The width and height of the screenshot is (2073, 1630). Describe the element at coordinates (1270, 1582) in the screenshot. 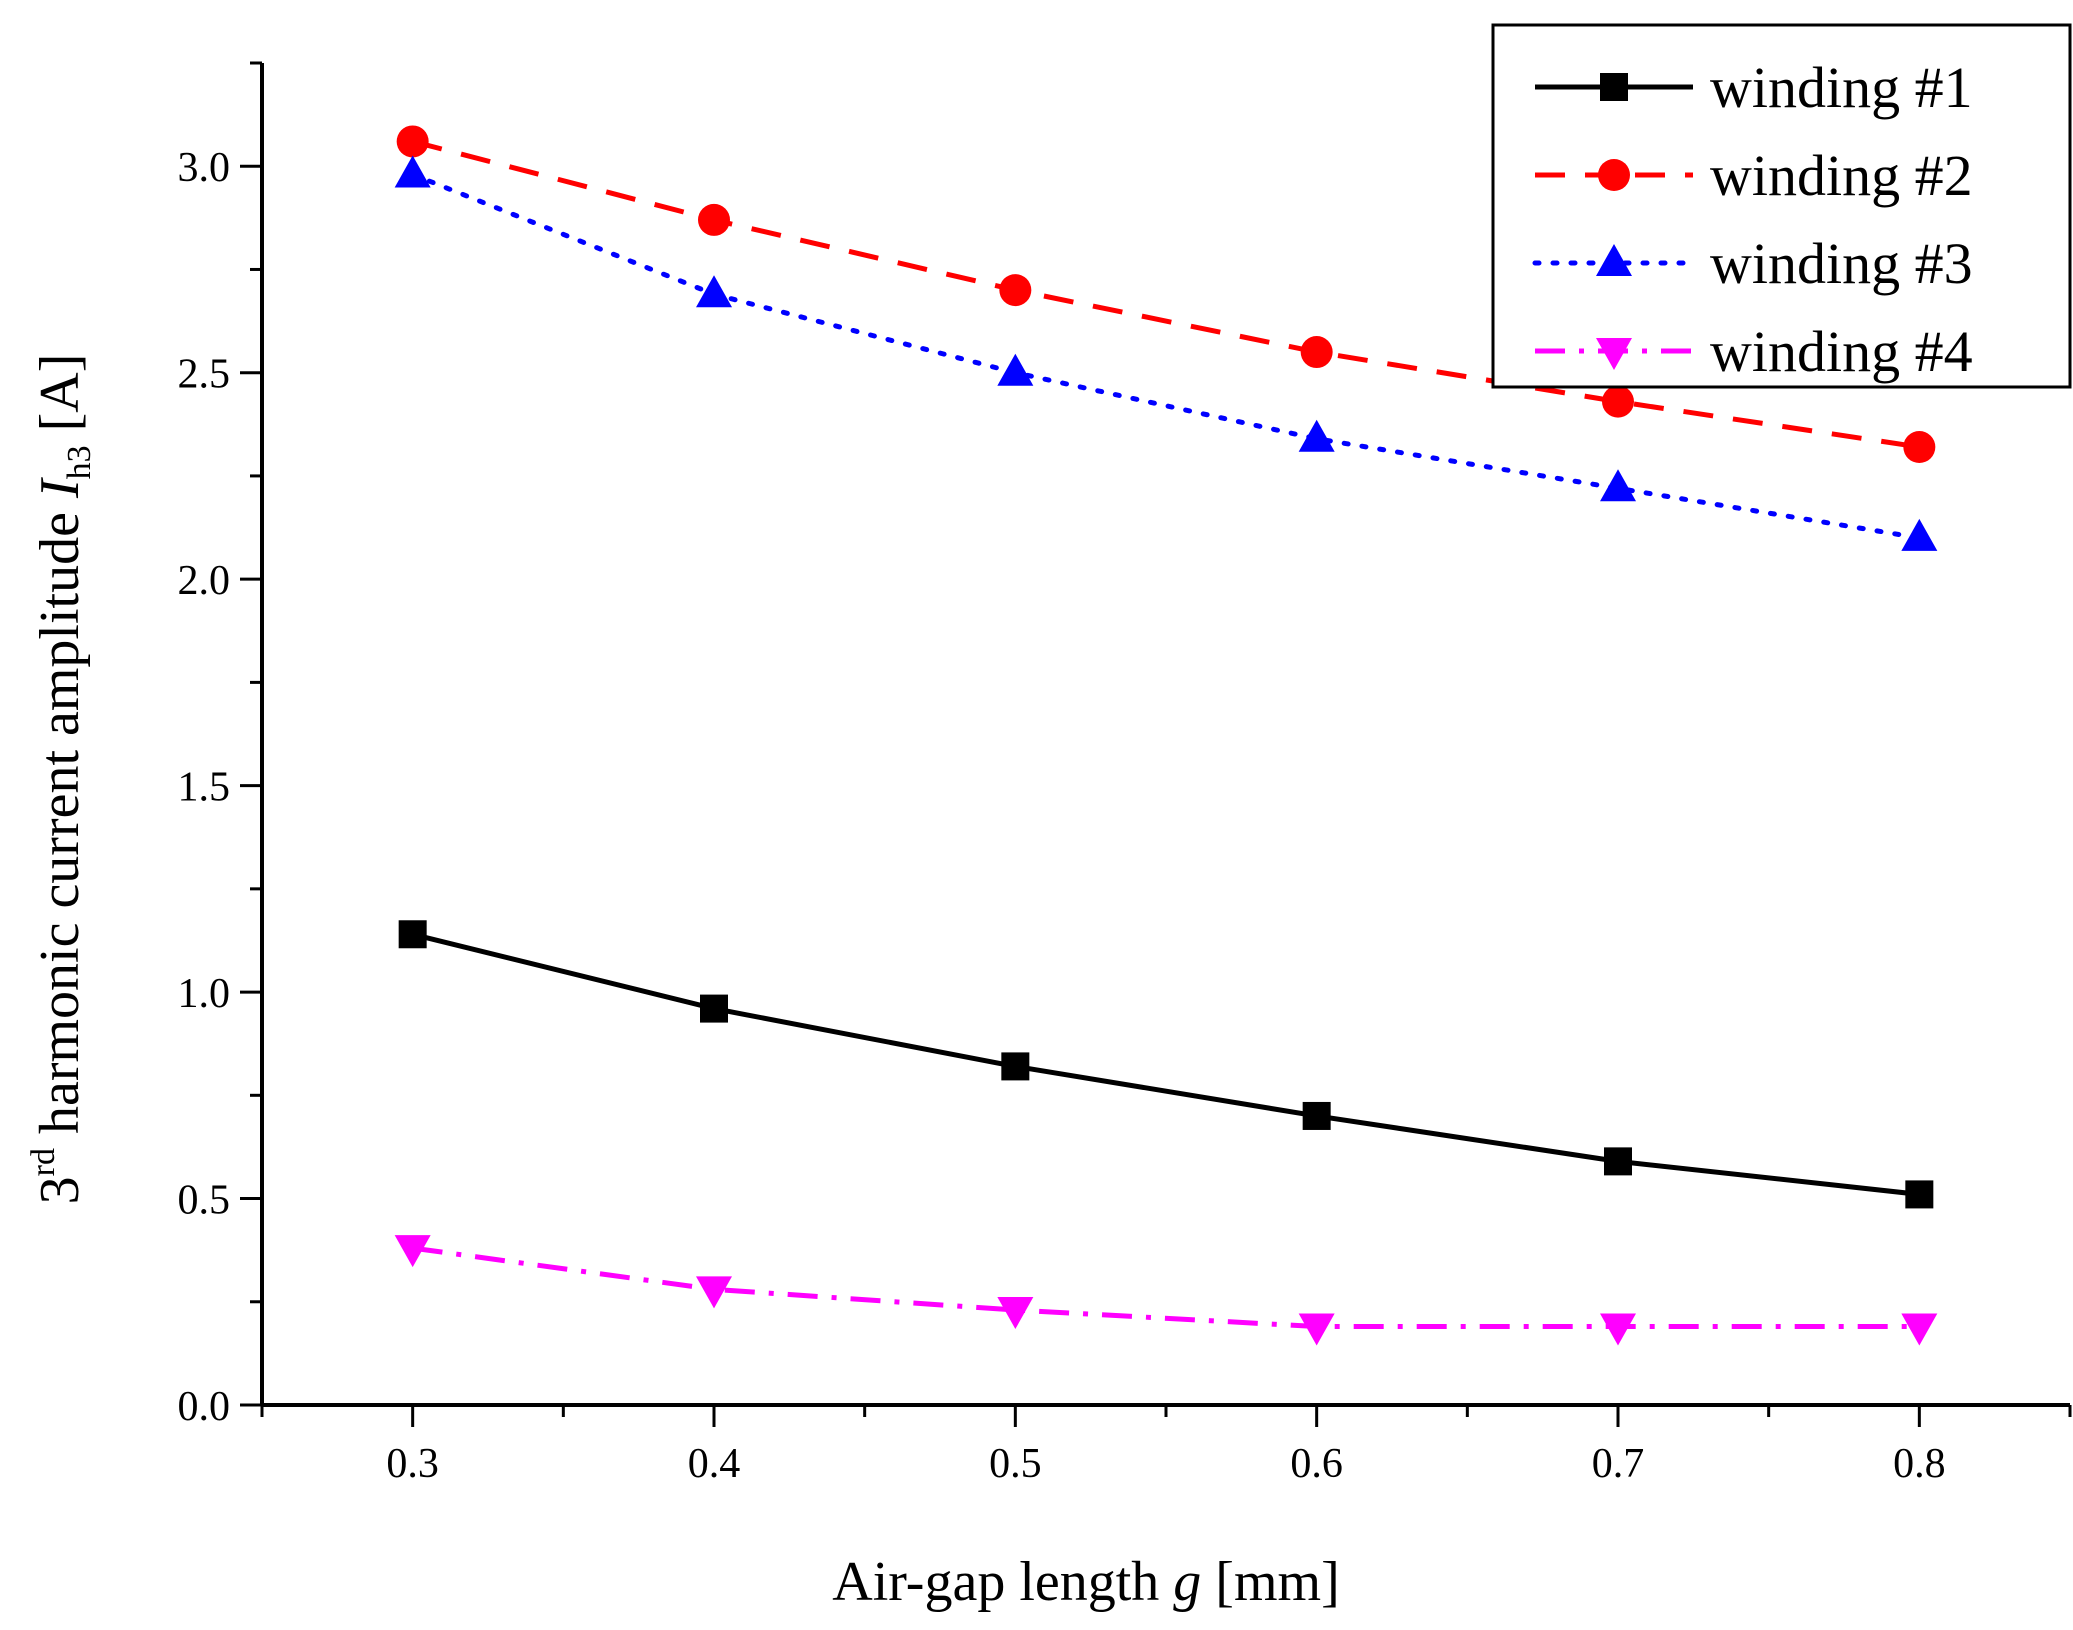

I see `x-axis-title-unit: [mm]` at that location.